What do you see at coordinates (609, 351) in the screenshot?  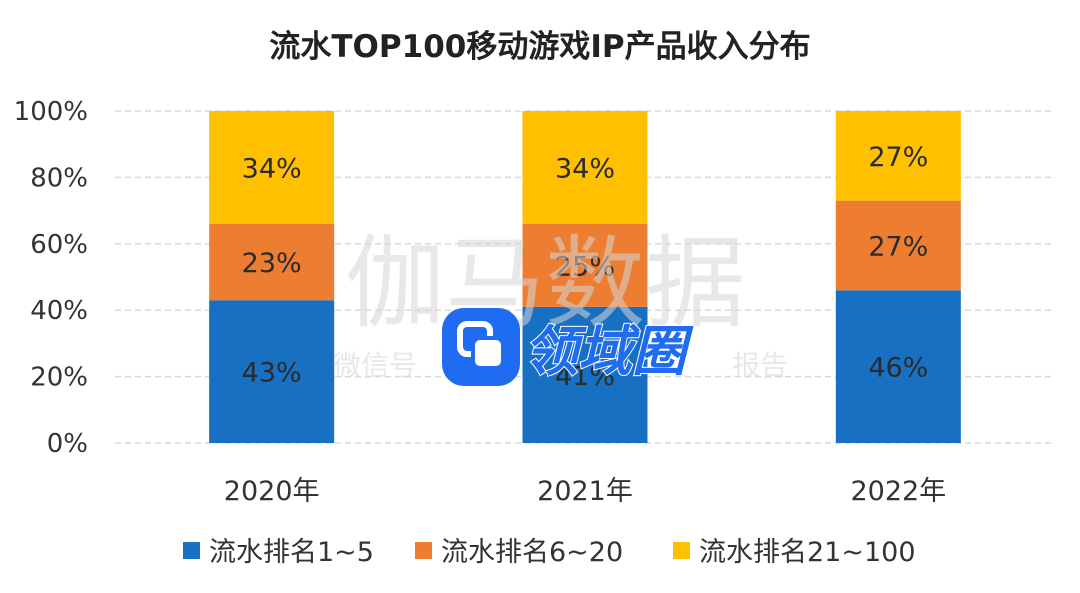 I see `logo-text: 领域圈` at bounding box center [609, 351].